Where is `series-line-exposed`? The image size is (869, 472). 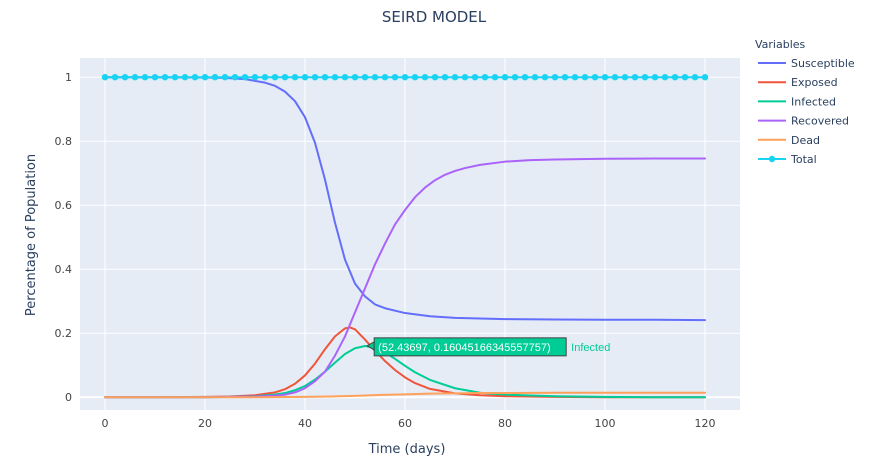
series-line-exposed is located at coordinates (405, 362).